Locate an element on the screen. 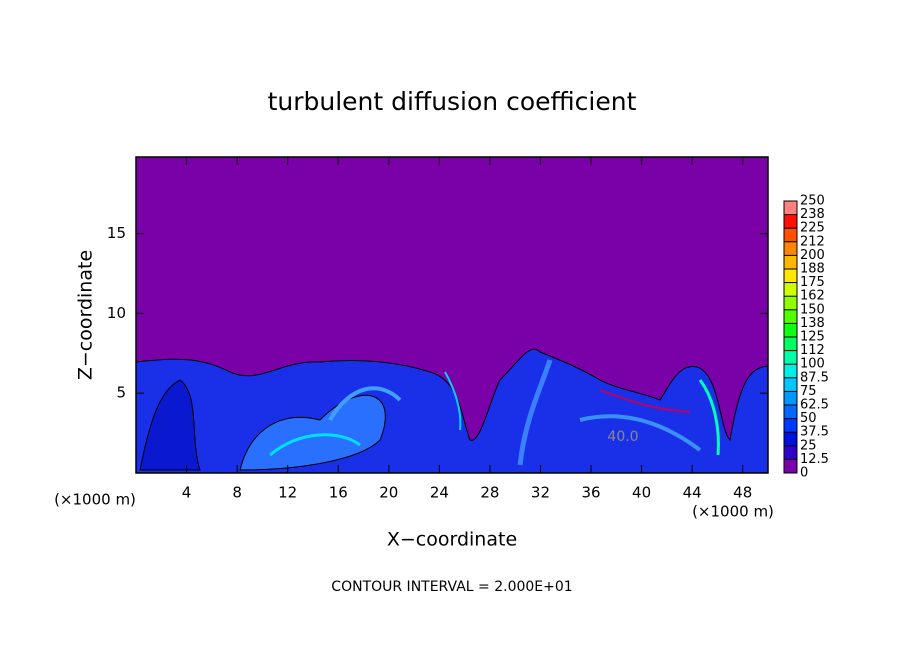  y-axis-label: Z−coordinate is located at coordinates (86, 315).